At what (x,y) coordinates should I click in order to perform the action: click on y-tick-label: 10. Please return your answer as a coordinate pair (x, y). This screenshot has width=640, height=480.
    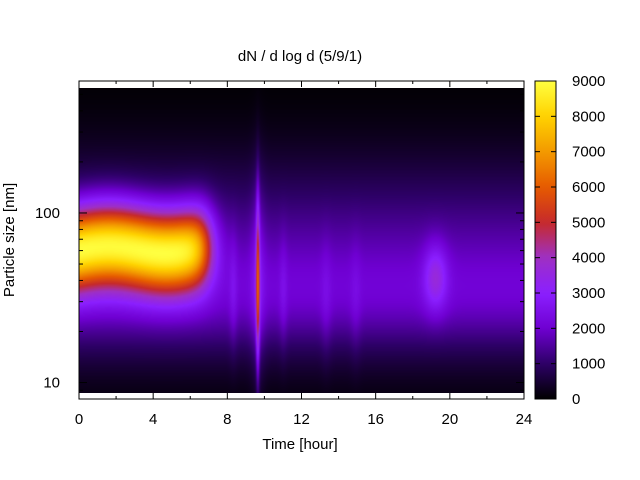
    Looking at the image, I should click on (51, 383).